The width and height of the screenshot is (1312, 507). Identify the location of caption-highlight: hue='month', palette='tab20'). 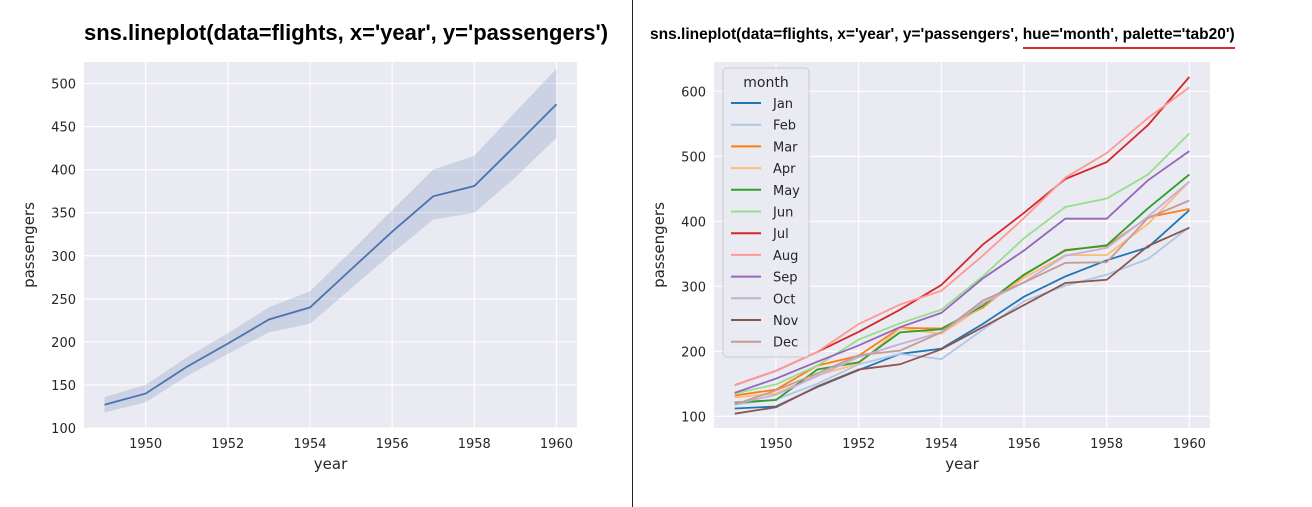
(1128, 34).